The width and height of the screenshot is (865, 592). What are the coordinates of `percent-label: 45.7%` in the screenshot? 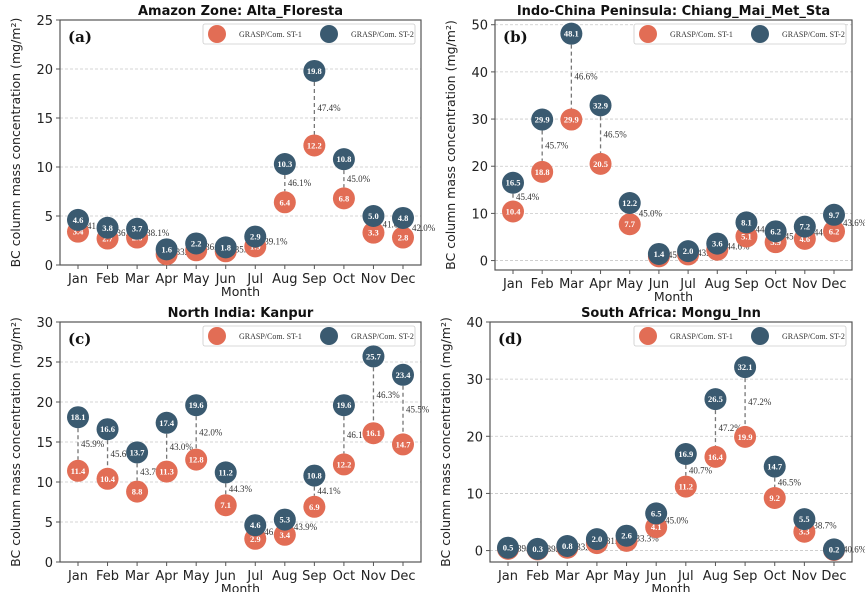 It's located at (557, 146).